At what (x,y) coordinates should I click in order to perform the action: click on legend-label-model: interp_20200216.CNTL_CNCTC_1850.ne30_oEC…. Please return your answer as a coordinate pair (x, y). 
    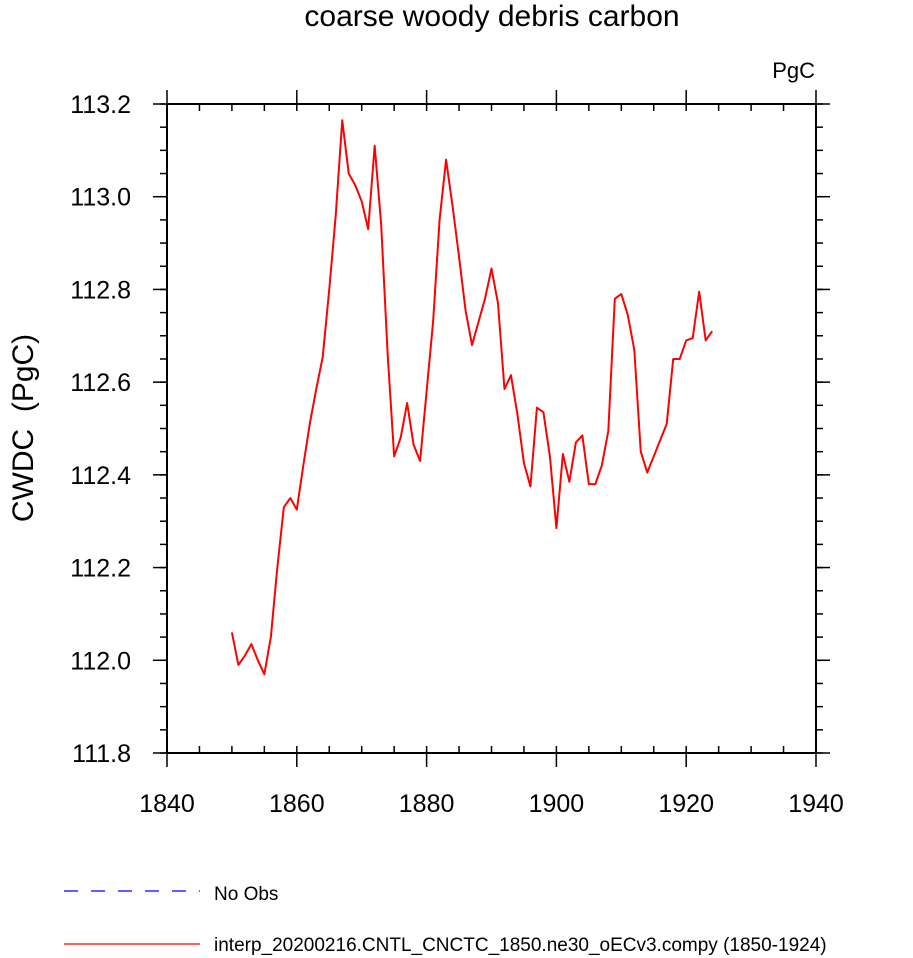
    Looking at the image, I should click on (520, 945).